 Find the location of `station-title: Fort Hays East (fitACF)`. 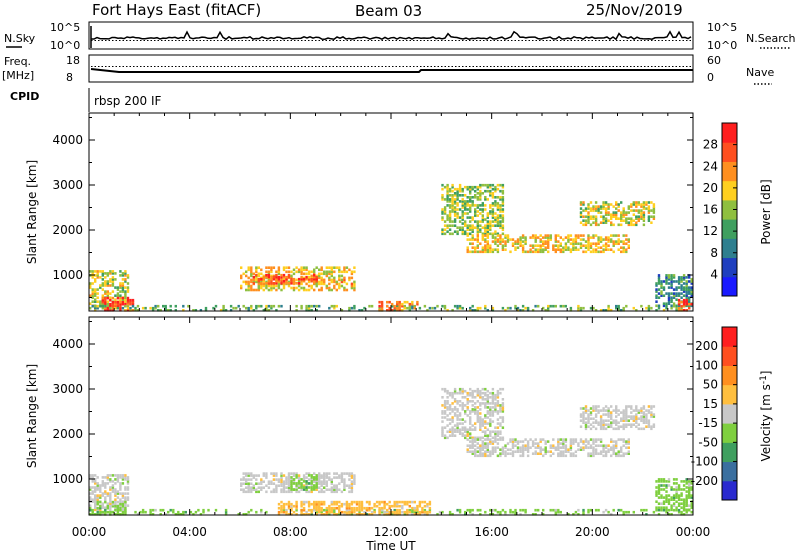

station-title: Fort Hays East (fitACF) is located at coordinates (176, 10).